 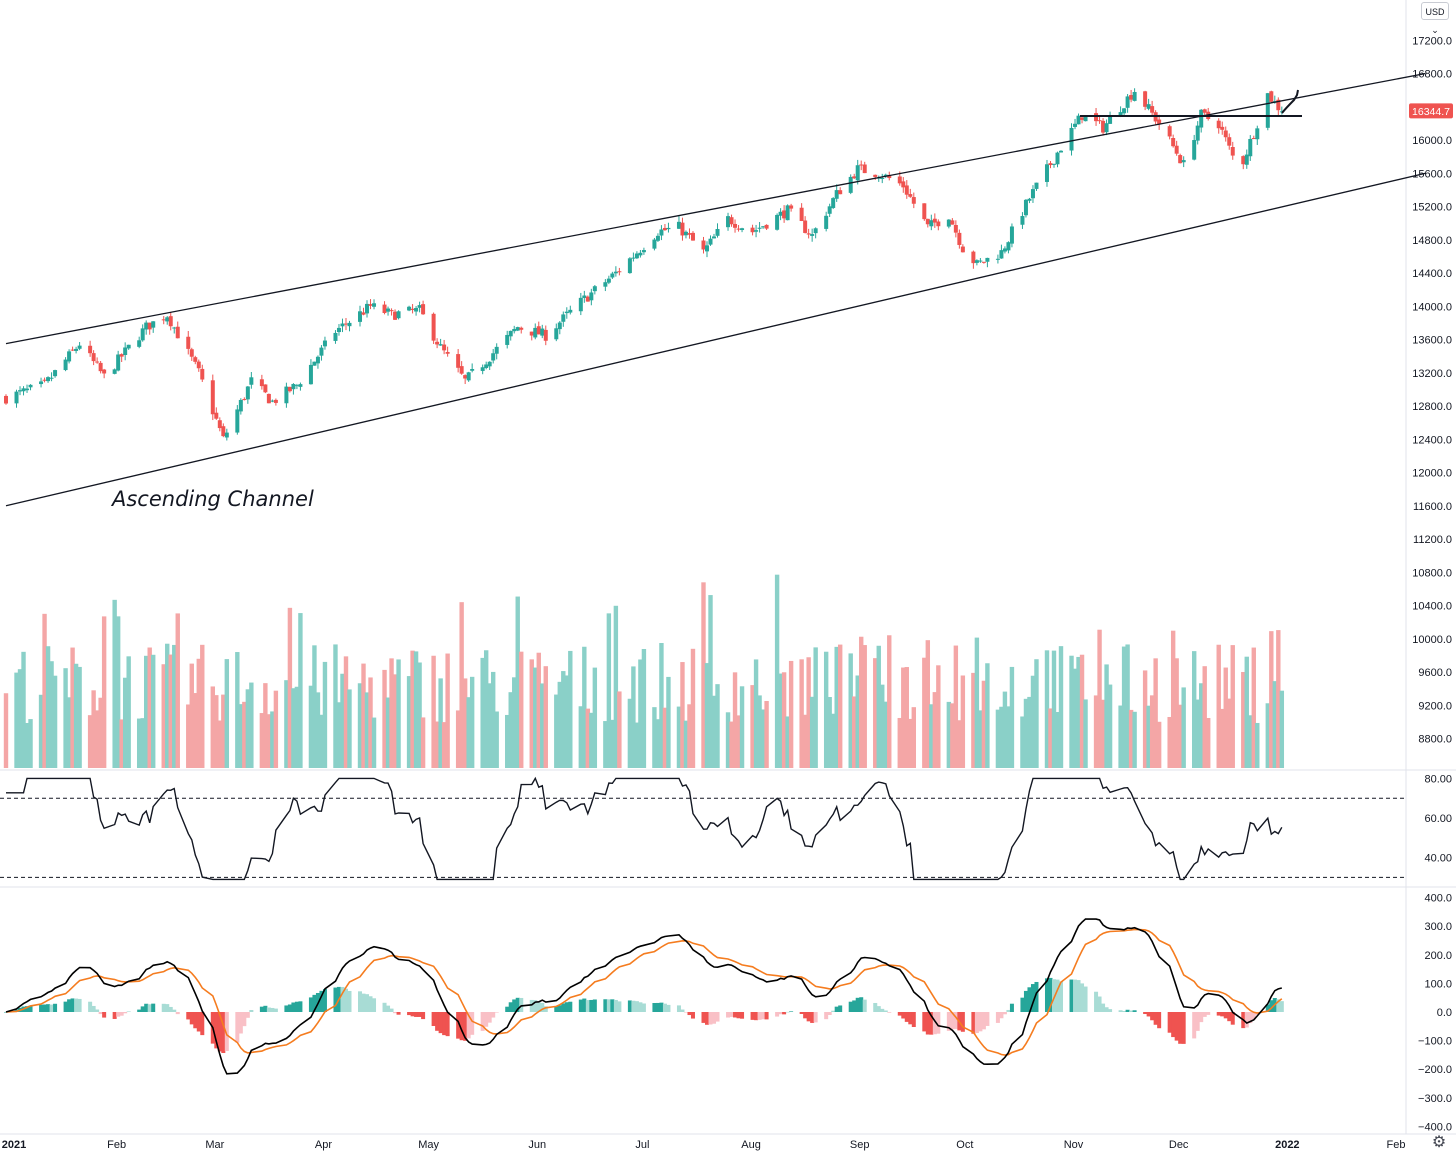 I want to click on projection-arrow, so click(x=1290, y=101).